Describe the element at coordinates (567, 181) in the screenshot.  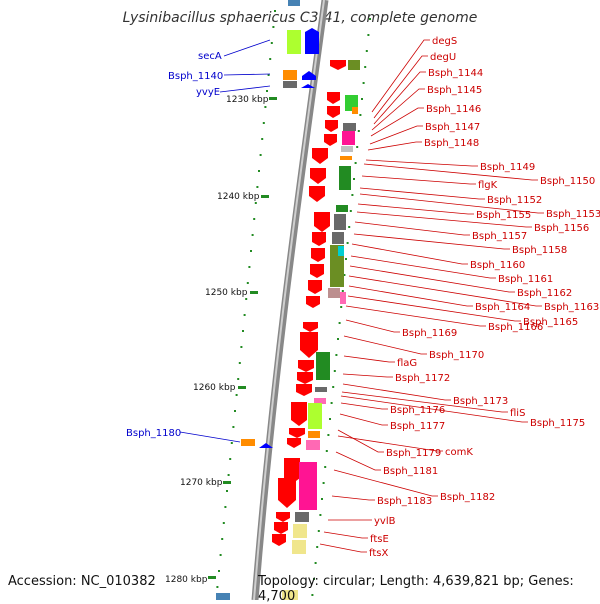
I see `gene-label: Bsph_1150` at that location.